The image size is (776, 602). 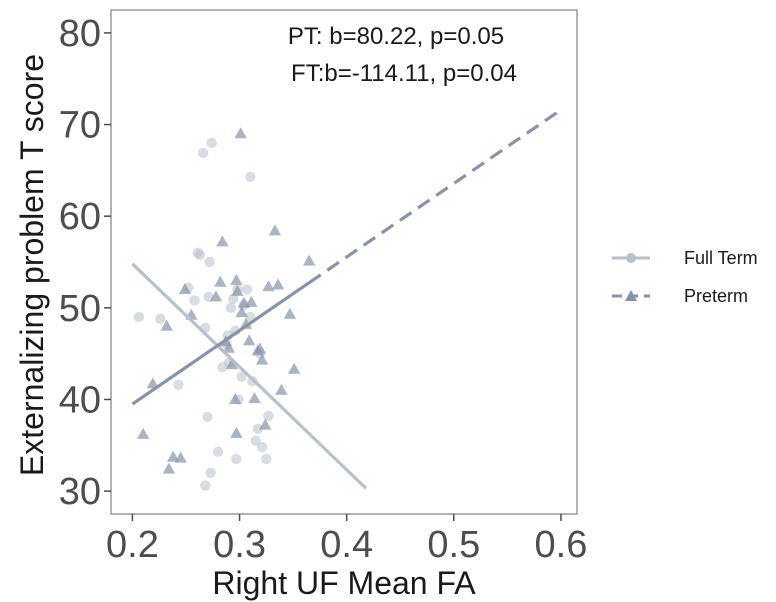 What do you see at coordinates (132, 545) in the screenshot?
I see `x-tick-label-0: 0.2` at bounding box center [132, 545].